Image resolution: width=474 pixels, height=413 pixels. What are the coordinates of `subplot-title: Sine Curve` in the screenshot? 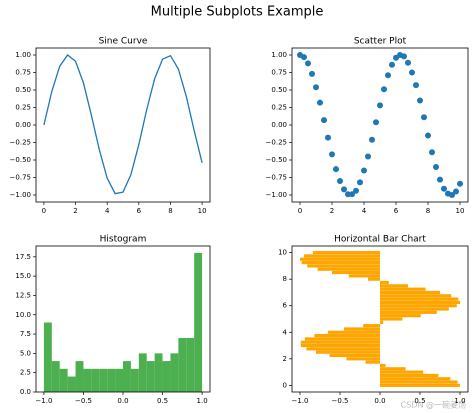 It's located at (123, 42).